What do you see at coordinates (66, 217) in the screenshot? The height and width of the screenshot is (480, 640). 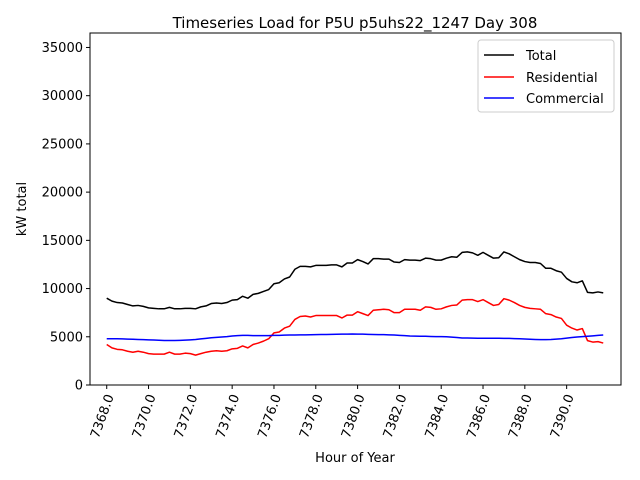 I see `y-axis: 0 5000 10000 15000 20000 25000 30000 35000` at bounding box center [66, 217].